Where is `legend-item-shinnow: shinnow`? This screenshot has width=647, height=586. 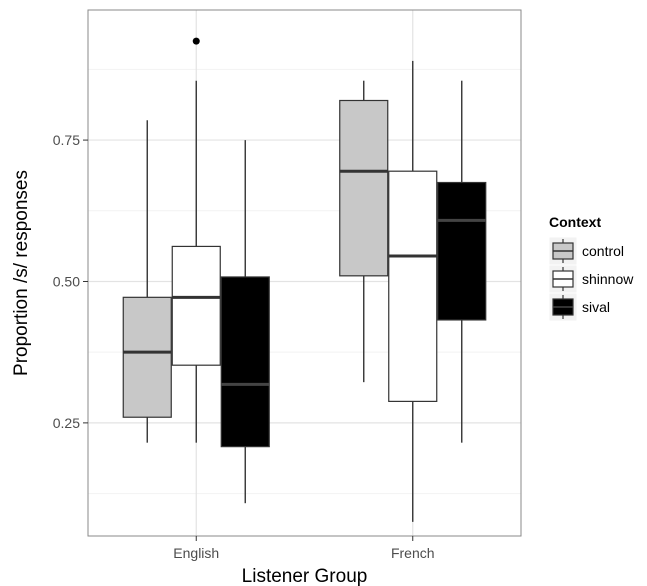 legend-item-shinnow: shinnow is located at coordinates (591, 279).